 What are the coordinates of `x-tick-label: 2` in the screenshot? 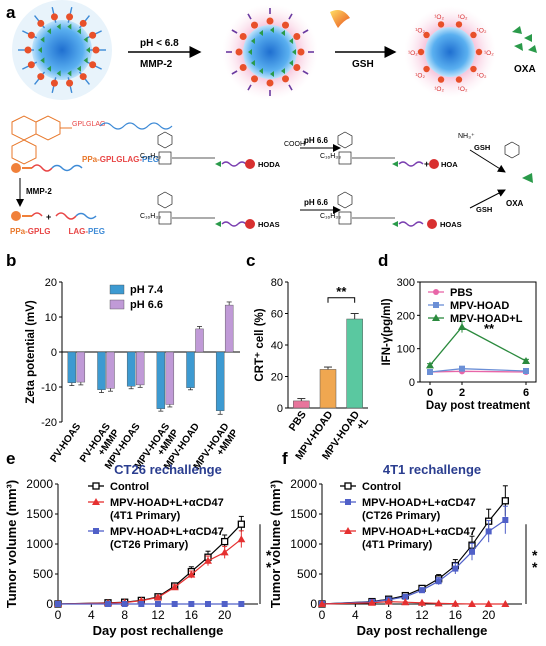 It's located at (462, 393).